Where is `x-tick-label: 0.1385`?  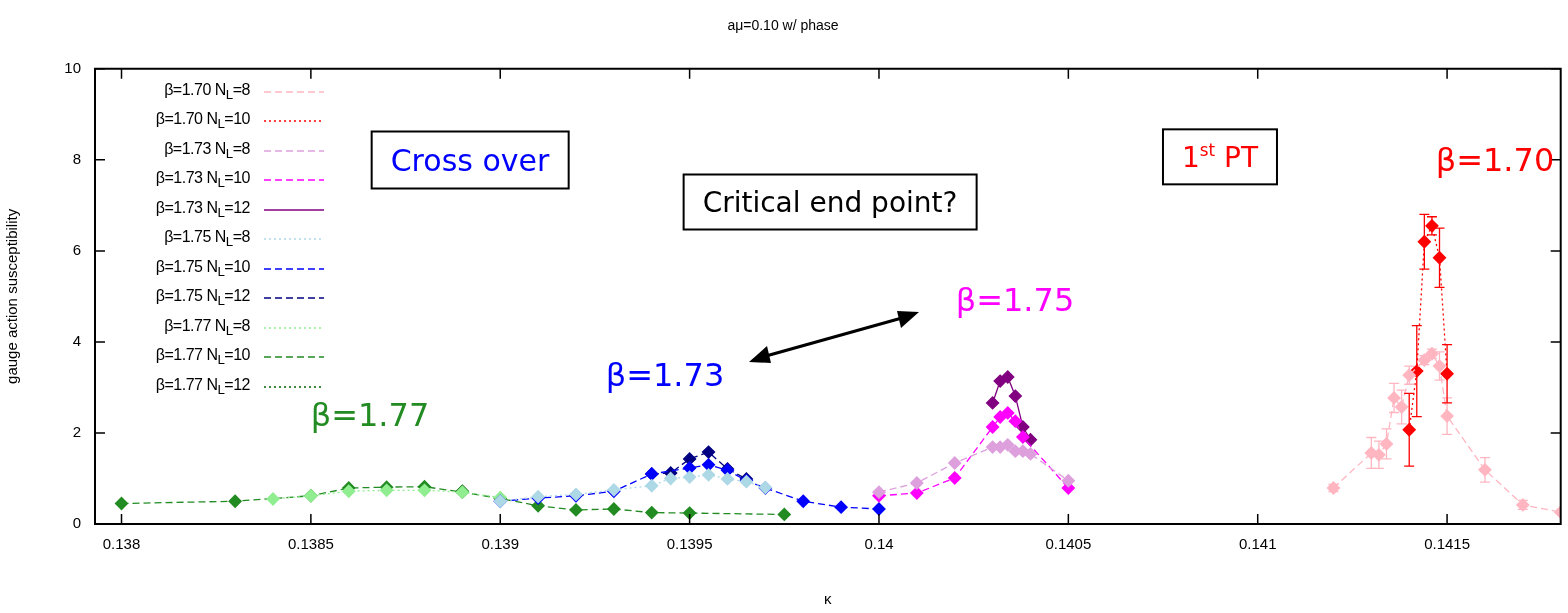 x-tick-label: 0.1385 is located at coordinates (310, 544).